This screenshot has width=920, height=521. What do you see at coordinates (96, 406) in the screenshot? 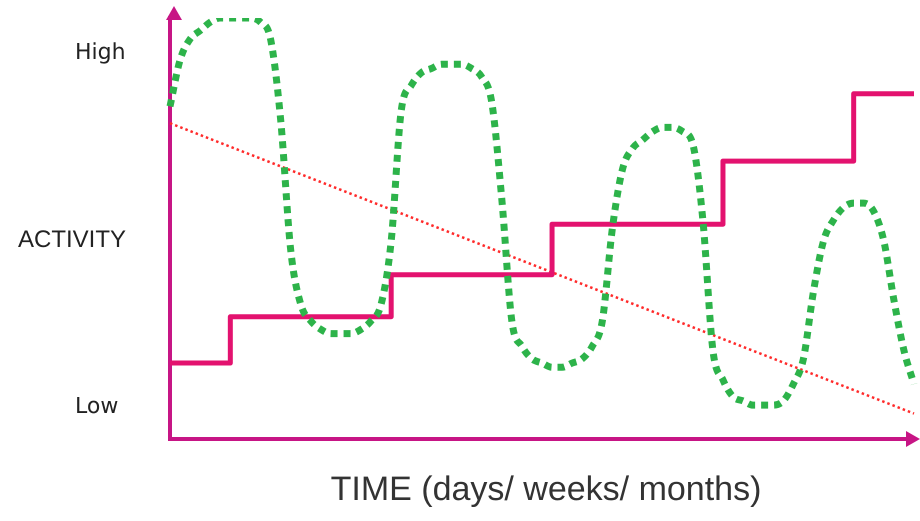
I see `text: Low` at bounding box center [96, 406].